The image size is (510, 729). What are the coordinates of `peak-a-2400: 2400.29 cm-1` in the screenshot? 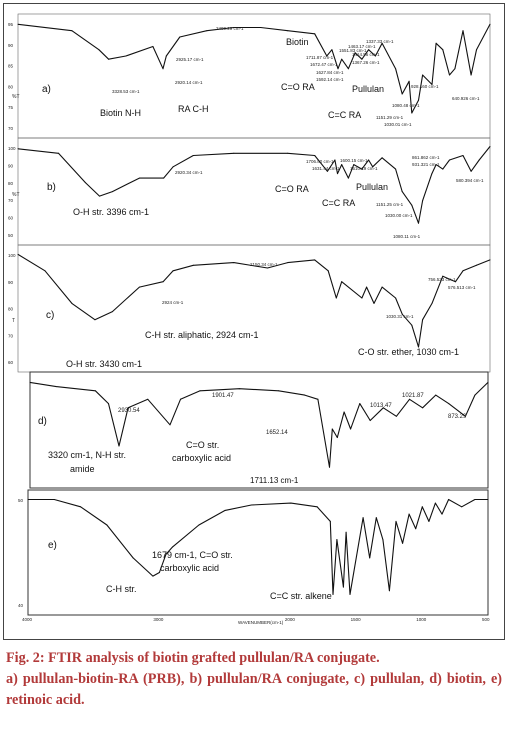 It's located at (230, 28).